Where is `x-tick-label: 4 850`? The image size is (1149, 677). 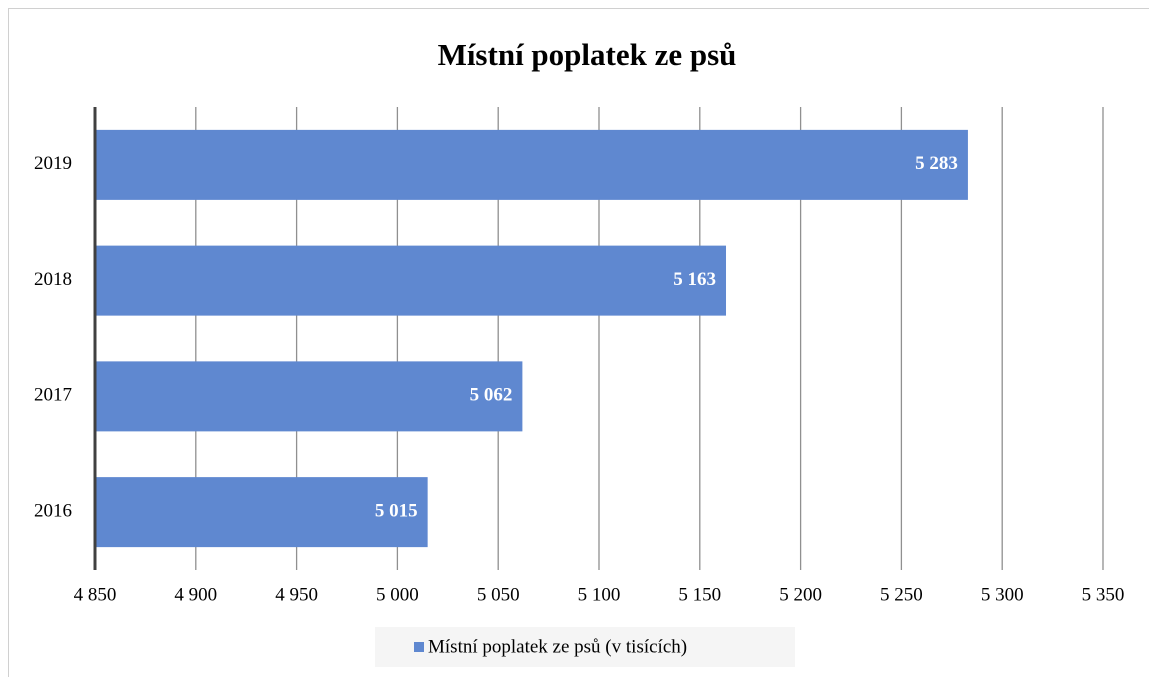 x-tick-label: 4 850 is located at coordinates (95, 594).